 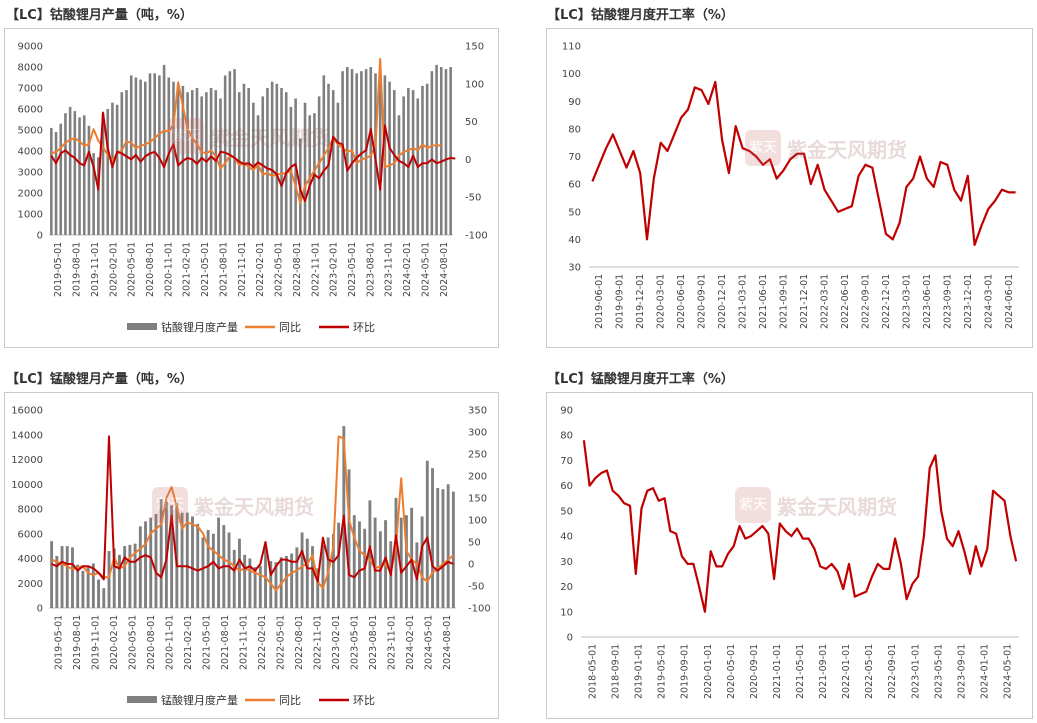 I want to click on y-tick-label-right: 0, so click(x=468, y=160).